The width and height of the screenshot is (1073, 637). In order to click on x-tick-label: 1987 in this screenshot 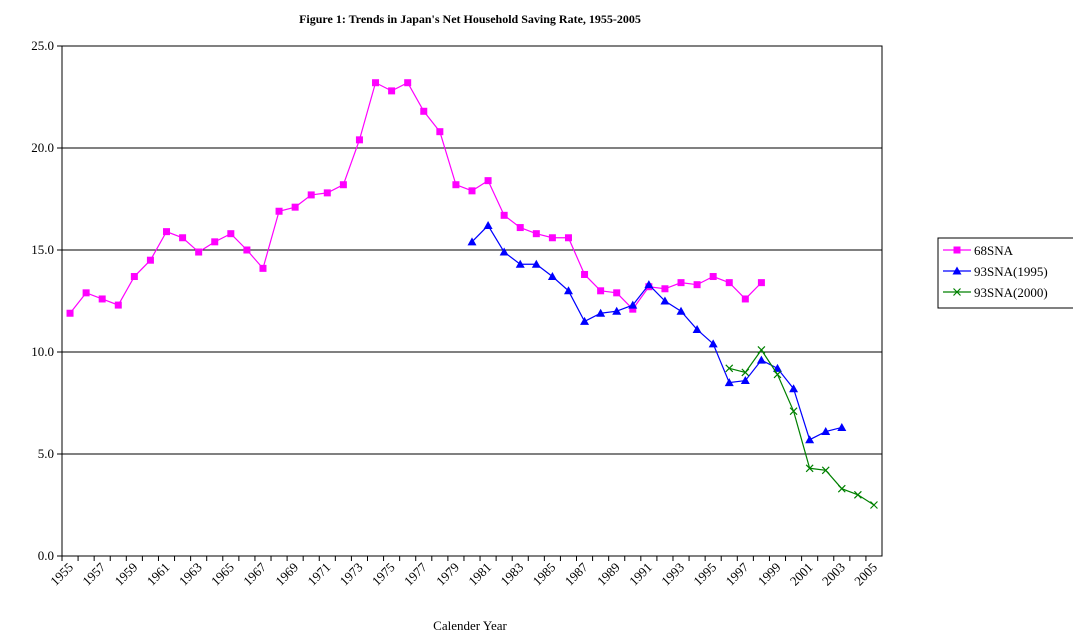, I will do `click(576, 573)`.